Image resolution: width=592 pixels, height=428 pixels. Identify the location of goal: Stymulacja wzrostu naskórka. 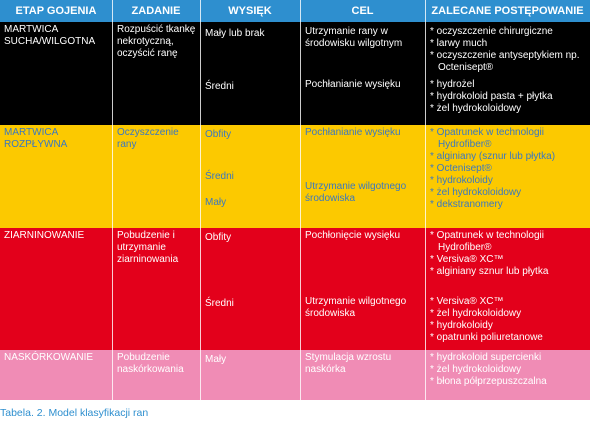
(348, 363).